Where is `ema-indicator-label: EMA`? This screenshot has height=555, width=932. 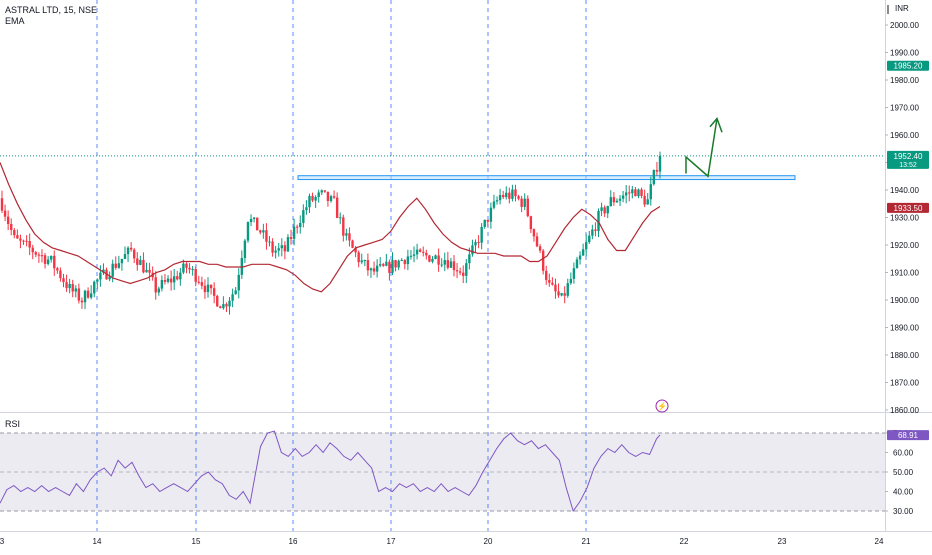
ema-indicator-label: EMA is located at coordinates (15, 21).